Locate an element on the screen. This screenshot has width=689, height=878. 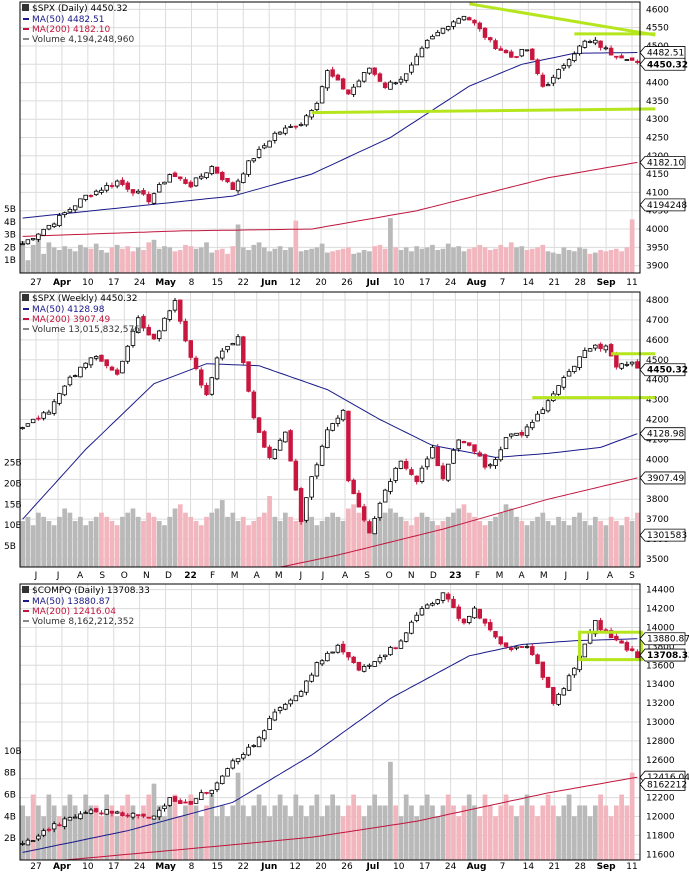
value-label: 4450.32 is located at coordinates (663, 370).